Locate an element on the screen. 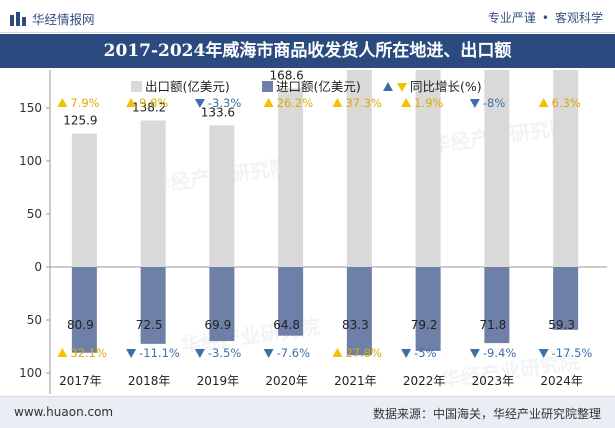 The image size is (615, 428). y-tick-label: 150 is located at coordinates (30, 108).